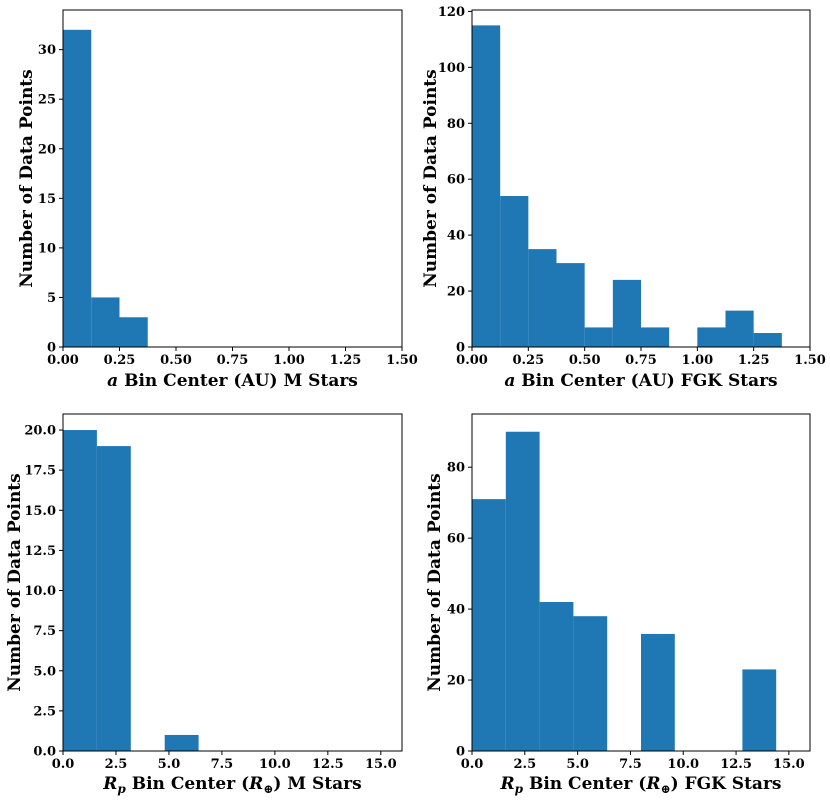 The width and height of the screenshot is (830, 800). I want to click on y-tick-label: 17.5, so click(40, 471).